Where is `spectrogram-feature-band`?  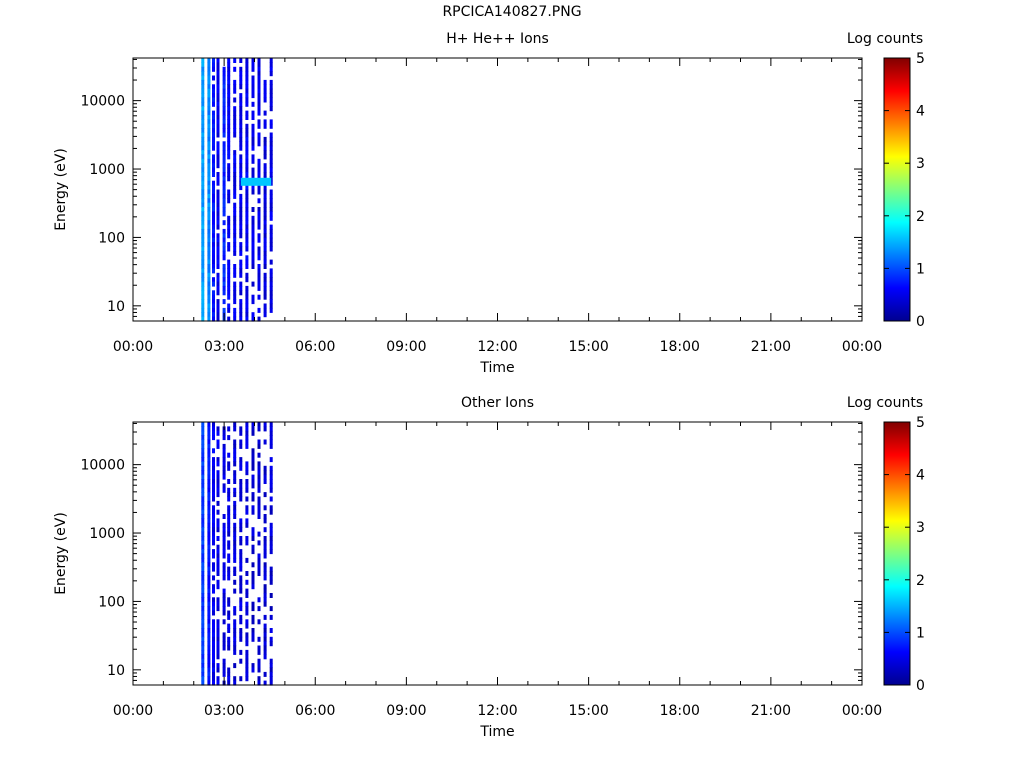 spectrogram-feature-band is located at coordinates (256, 181).